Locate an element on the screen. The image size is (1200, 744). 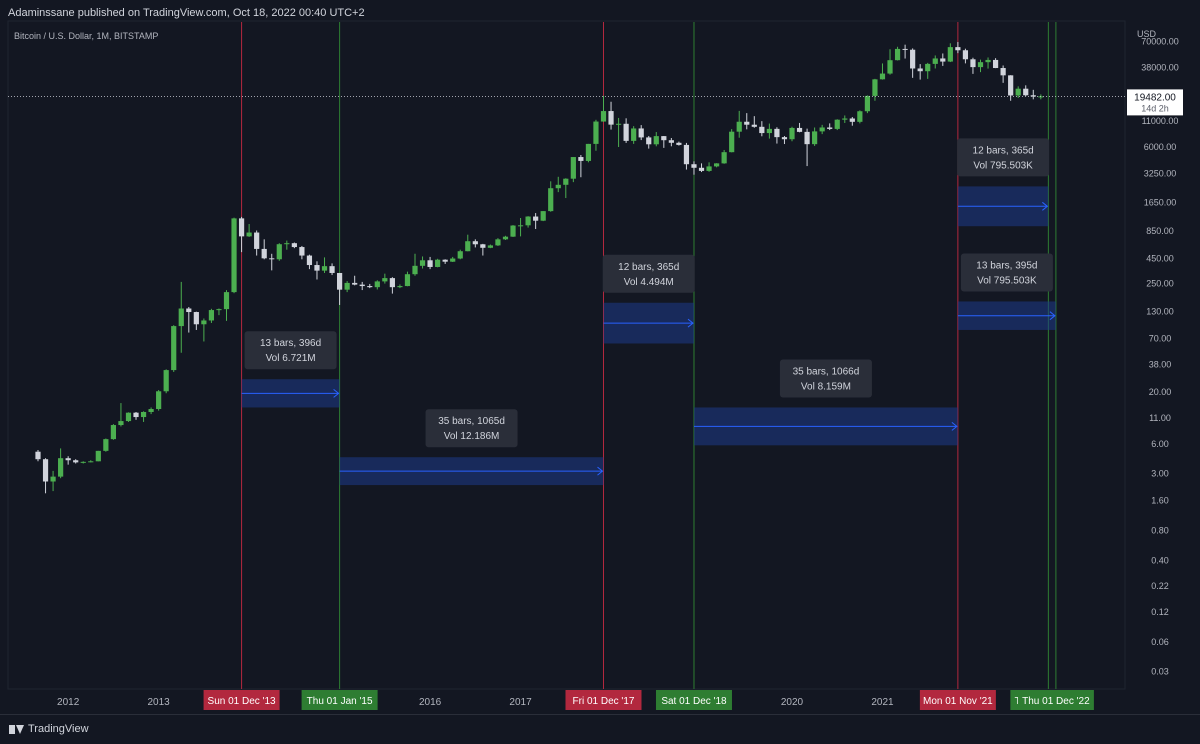
tradingview-brand: TradingView is located at coordinates (49, 729).